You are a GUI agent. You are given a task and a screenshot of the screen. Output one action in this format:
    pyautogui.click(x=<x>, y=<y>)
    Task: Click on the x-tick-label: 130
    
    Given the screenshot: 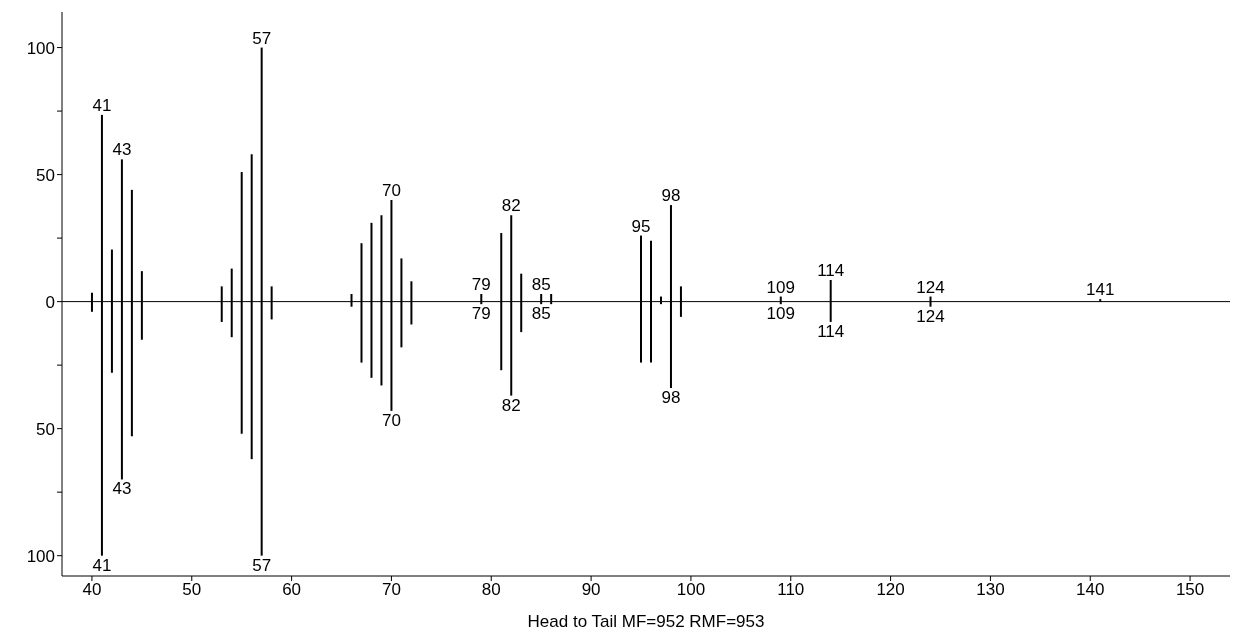 What is the action you would take?
    pyautogui.click(x=990, y=590)
    